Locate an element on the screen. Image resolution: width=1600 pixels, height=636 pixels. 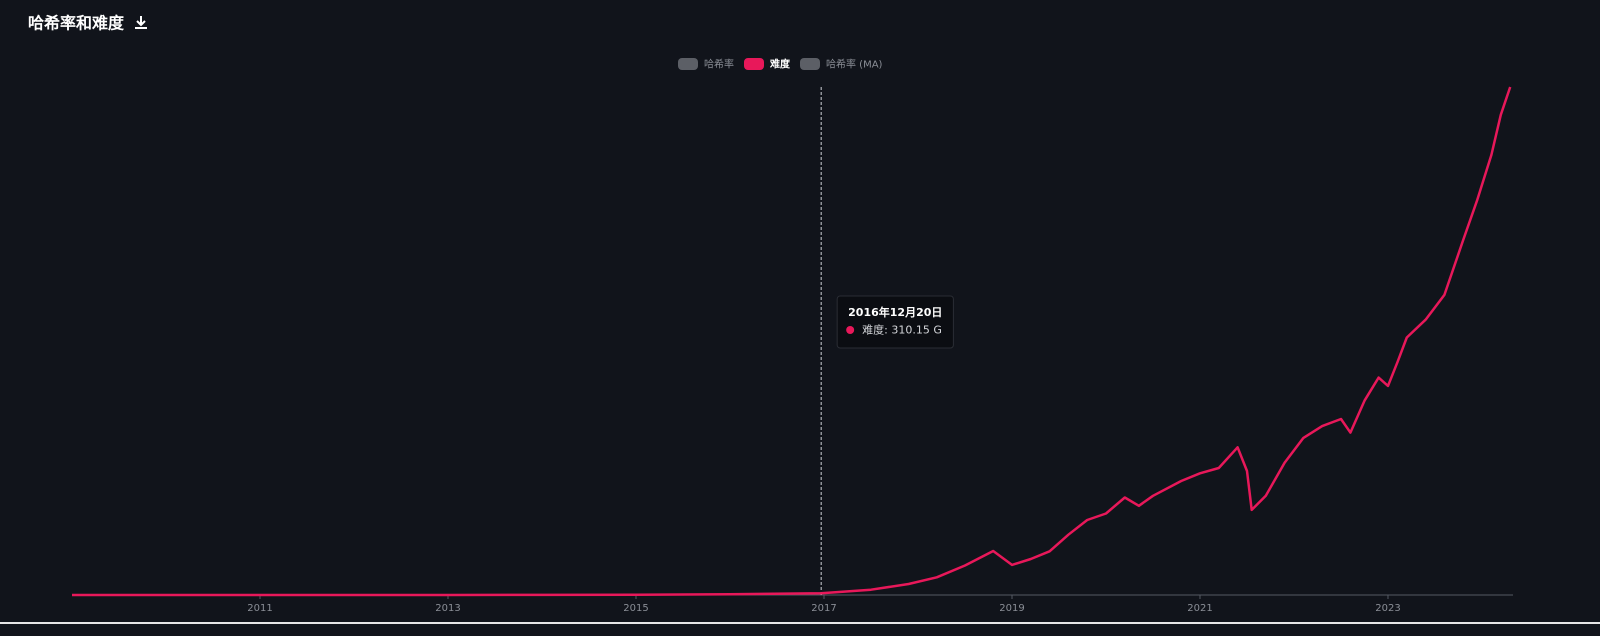
x-tick-label: 2013 is located at coordinates (447, 608).